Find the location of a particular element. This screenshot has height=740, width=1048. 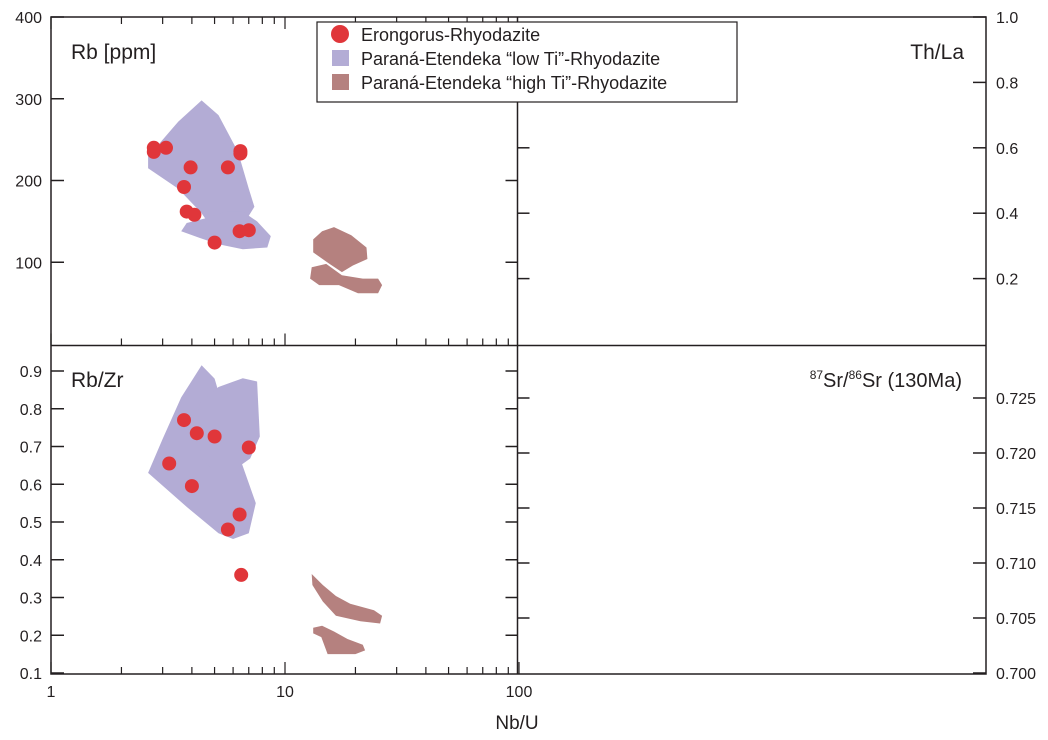

y-tick-label: 0.5 is located at coordinates (31, 523).